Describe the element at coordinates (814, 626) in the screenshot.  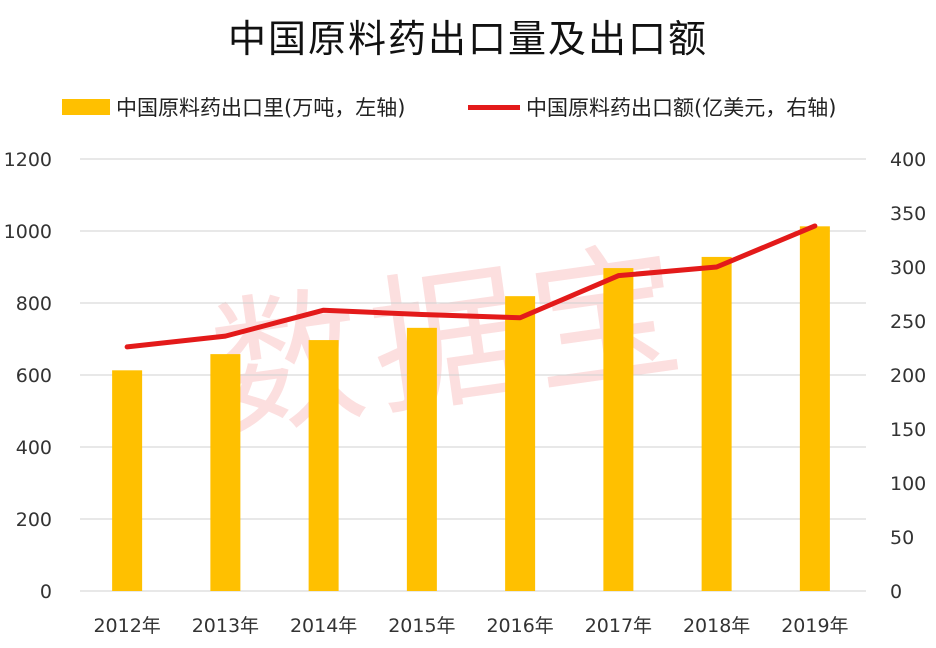
I see `x-tick-label: 2019年` at that location.